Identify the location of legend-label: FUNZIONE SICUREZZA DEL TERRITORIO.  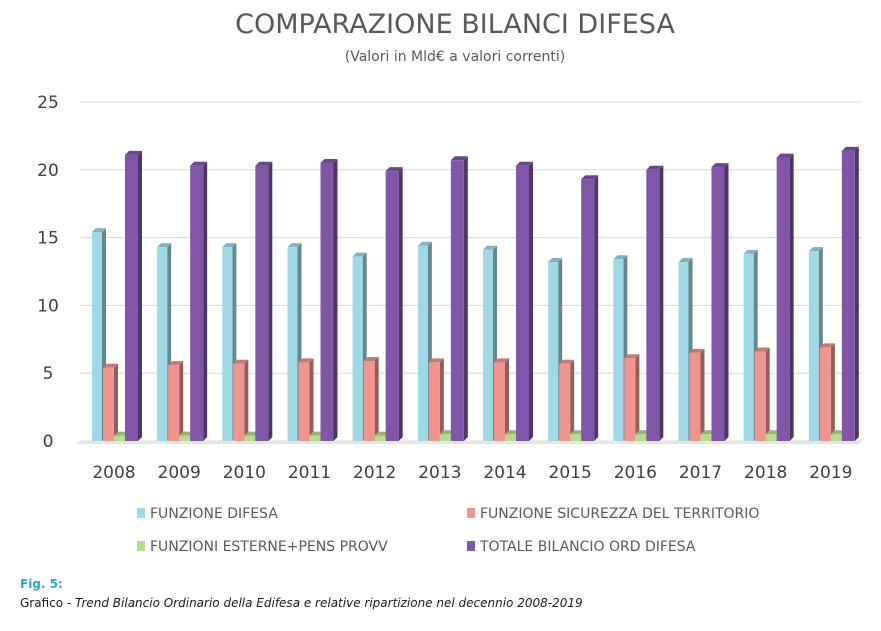
(619, 514).